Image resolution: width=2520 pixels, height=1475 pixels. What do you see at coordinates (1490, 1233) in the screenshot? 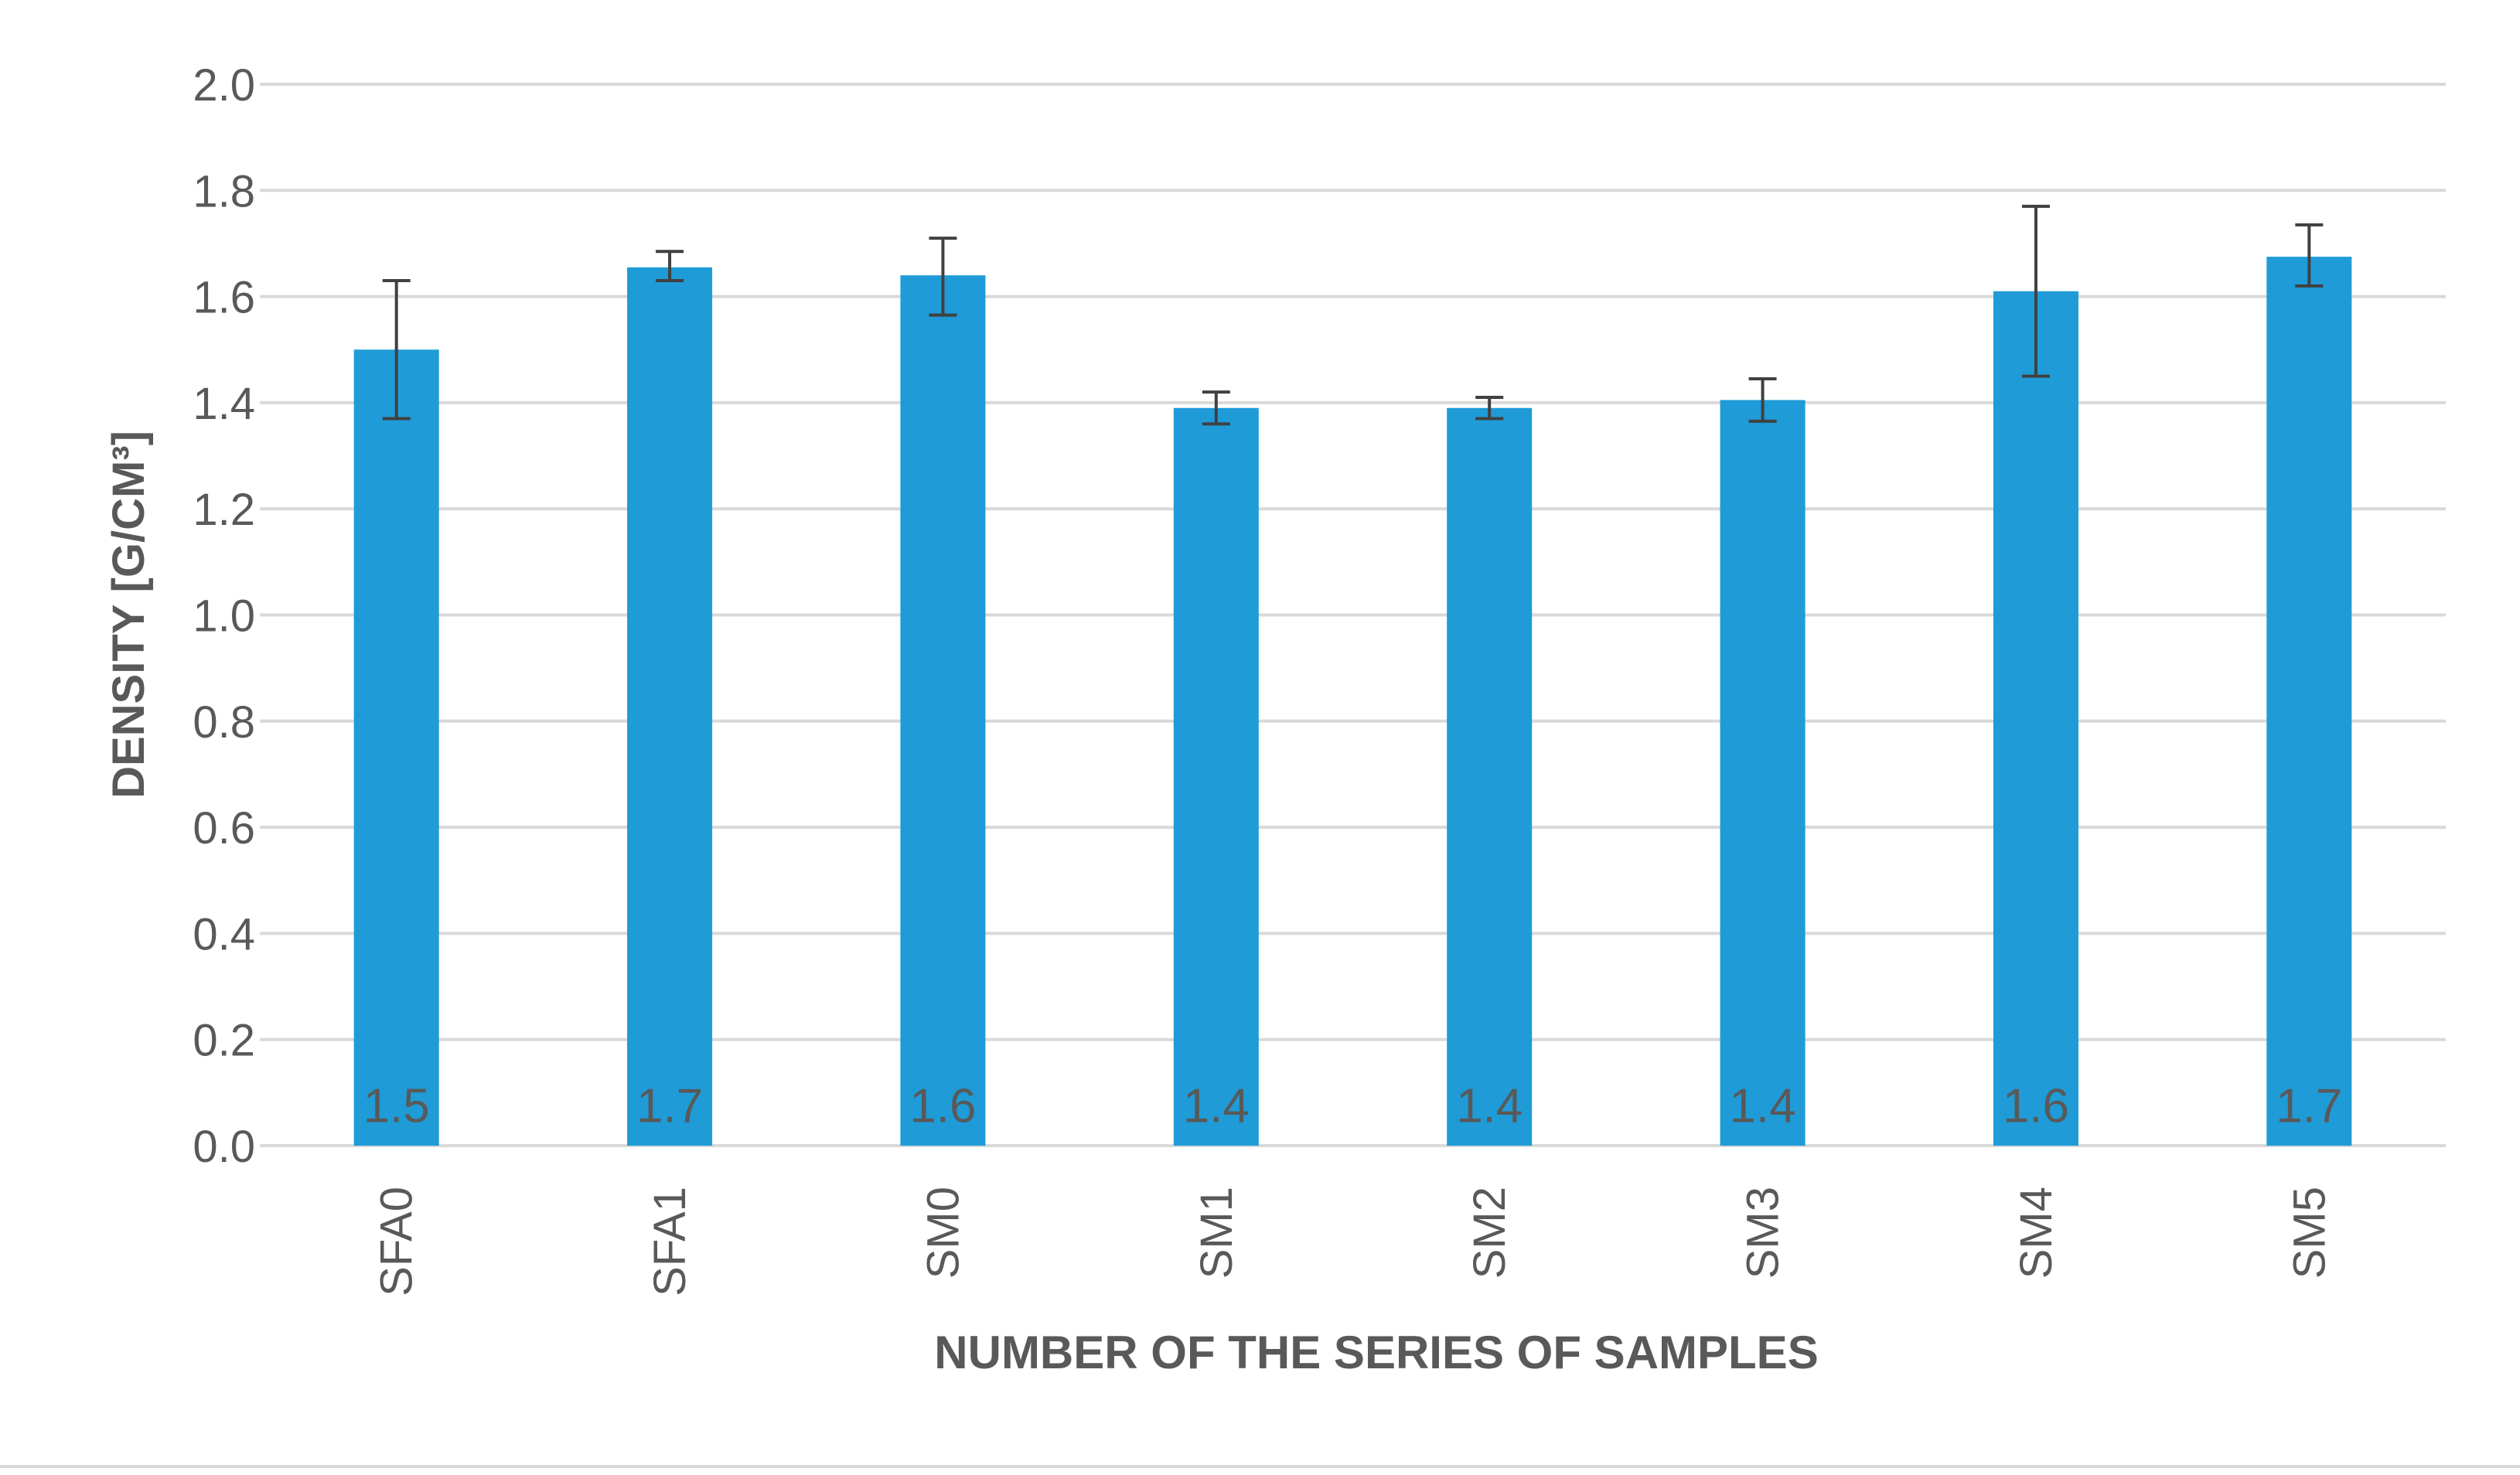
I see `x-tick-label: SM2` at bounding box center [1490, 1233].